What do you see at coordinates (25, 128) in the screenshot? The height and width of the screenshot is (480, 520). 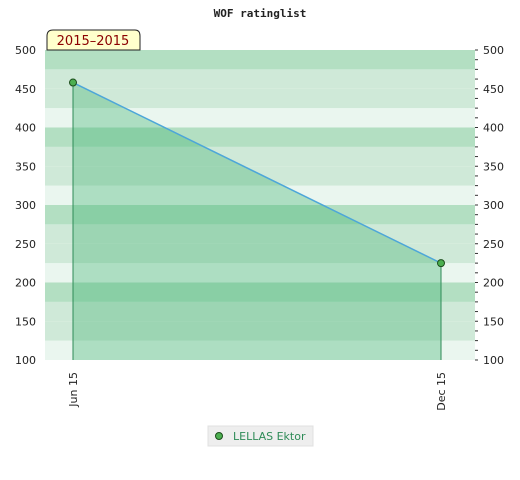 I see `y-tick-label-left: 400` at bounding box center [25, 128].